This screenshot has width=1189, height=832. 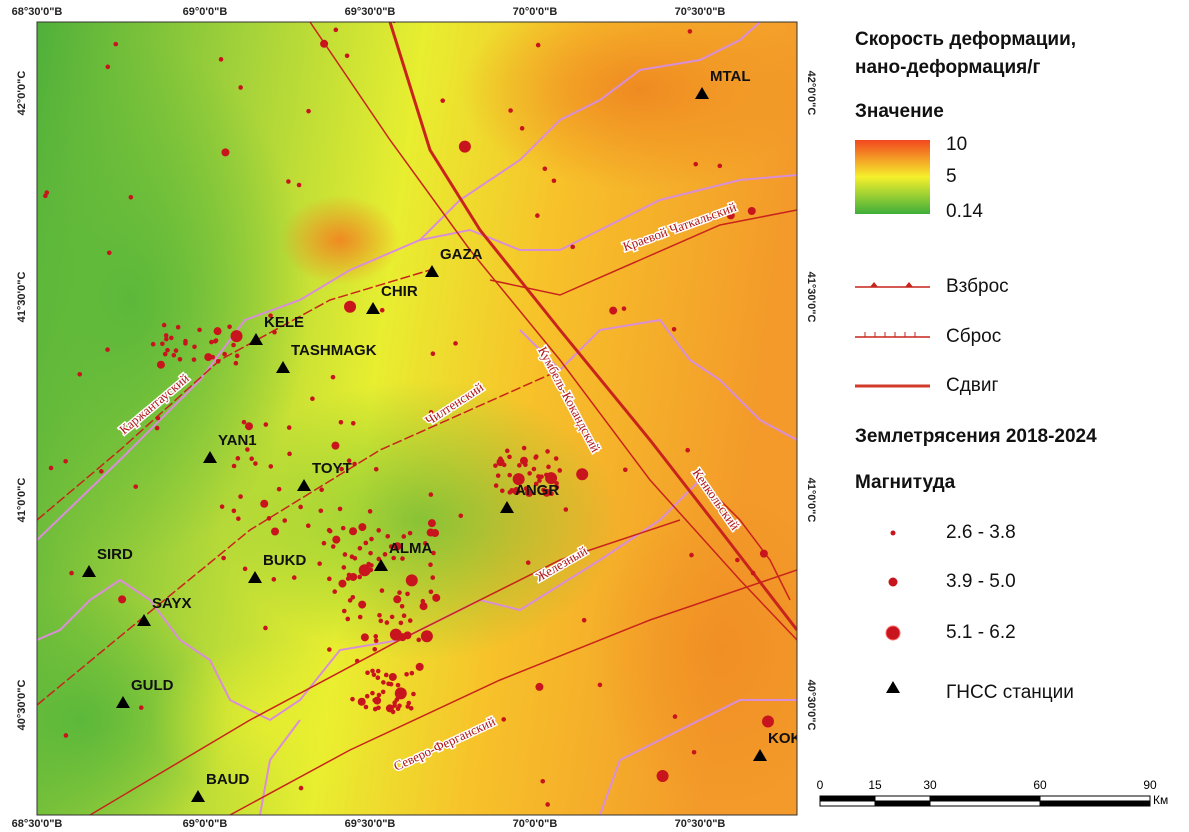 I want to click on scale-label: 60, so click(x=1040, y=785).